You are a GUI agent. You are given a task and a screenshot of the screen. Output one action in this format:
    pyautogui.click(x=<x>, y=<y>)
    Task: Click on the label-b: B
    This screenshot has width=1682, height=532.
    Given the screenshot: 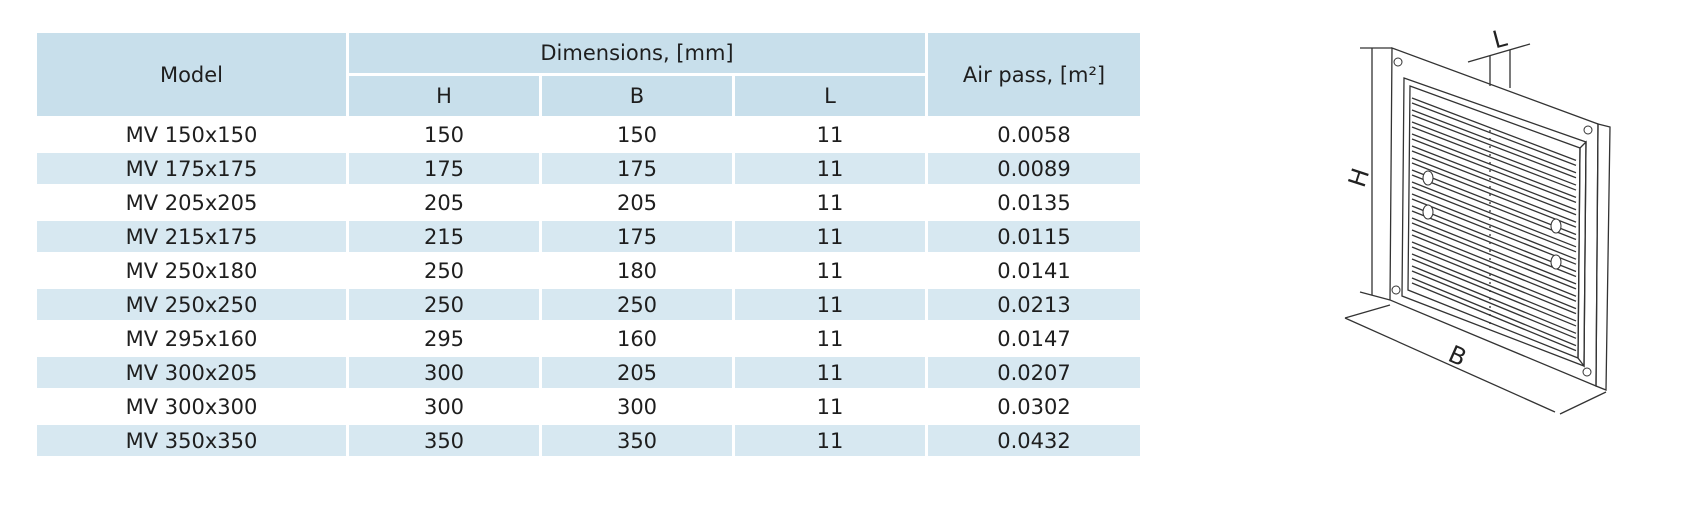 What is the action you would take?
    pyautogui.click(x=1457, y=356)
    